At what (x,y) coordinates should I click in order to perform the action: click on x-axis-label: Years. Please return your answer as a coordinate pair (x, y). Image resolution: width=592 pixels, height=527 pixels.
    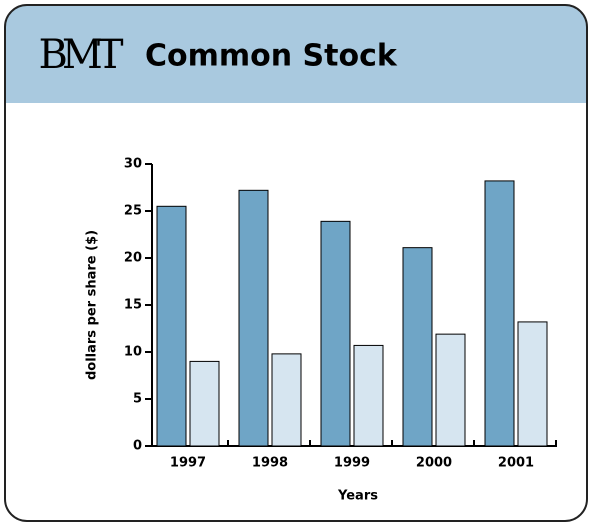
    Looking at the image, I should click on (357, 496).